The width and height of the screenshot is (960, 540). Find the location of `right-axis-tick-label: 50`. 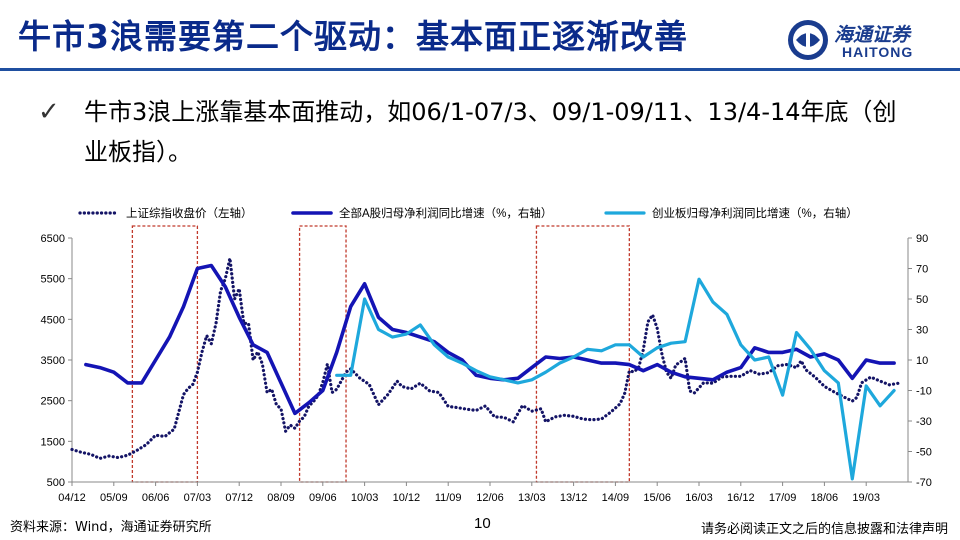

right-axis-tick-label: 50 is located at coordinates (922, 300).